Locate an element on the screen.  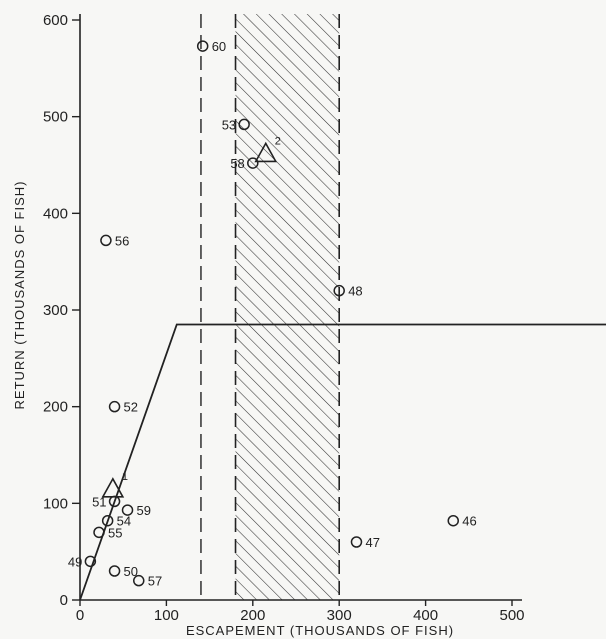
data-point-label: 58 is located at coordinates (237, 163).